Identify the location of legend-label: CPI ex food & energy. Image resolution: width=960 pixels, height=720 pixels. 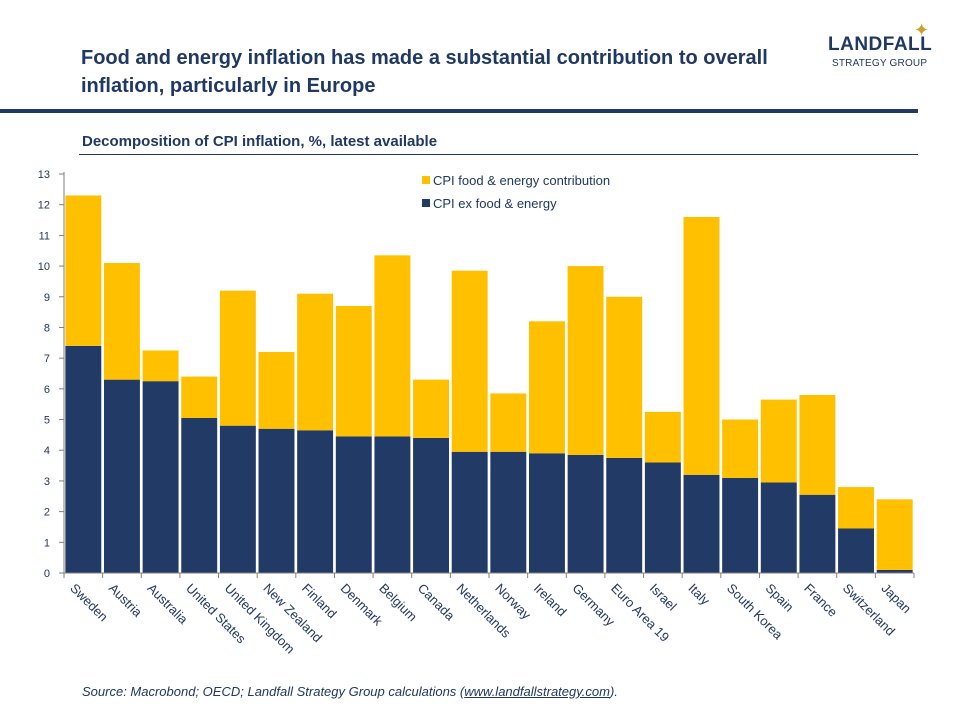
(495, 203).